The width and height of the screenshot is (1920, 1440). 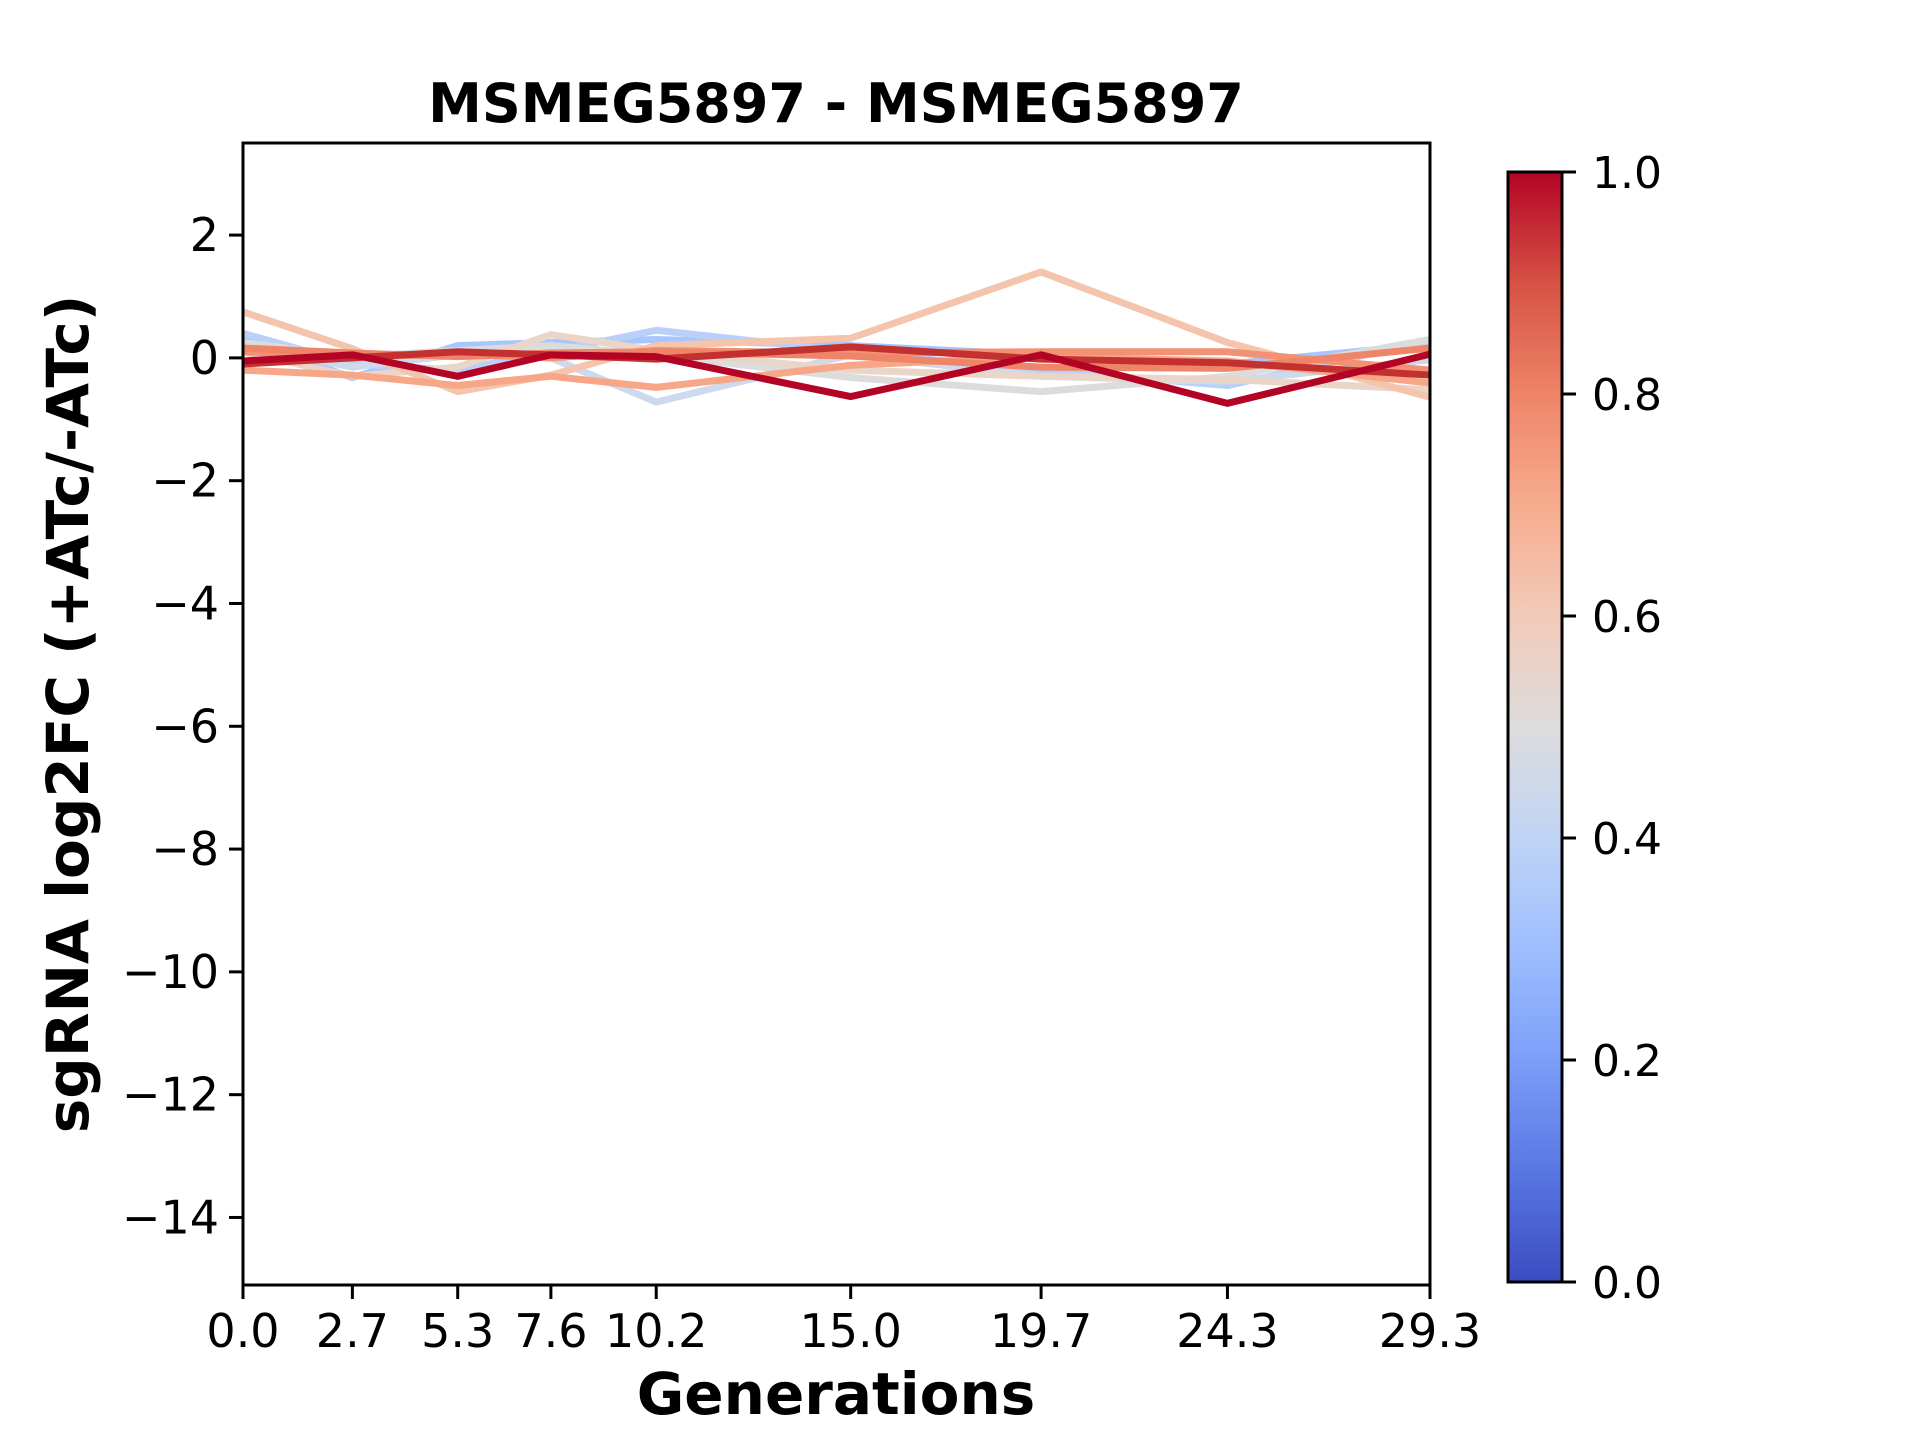 I want to click on series-line, so click(x=836, y=378).